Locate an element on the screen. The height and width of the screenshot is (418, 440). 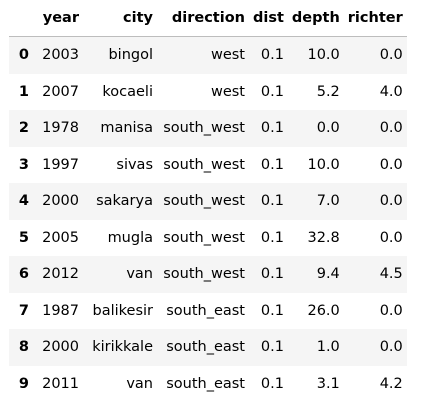
table-row: 1 2007 kocaeli west 0.1 5.2 4.0 is located at coordinates (208, 92).